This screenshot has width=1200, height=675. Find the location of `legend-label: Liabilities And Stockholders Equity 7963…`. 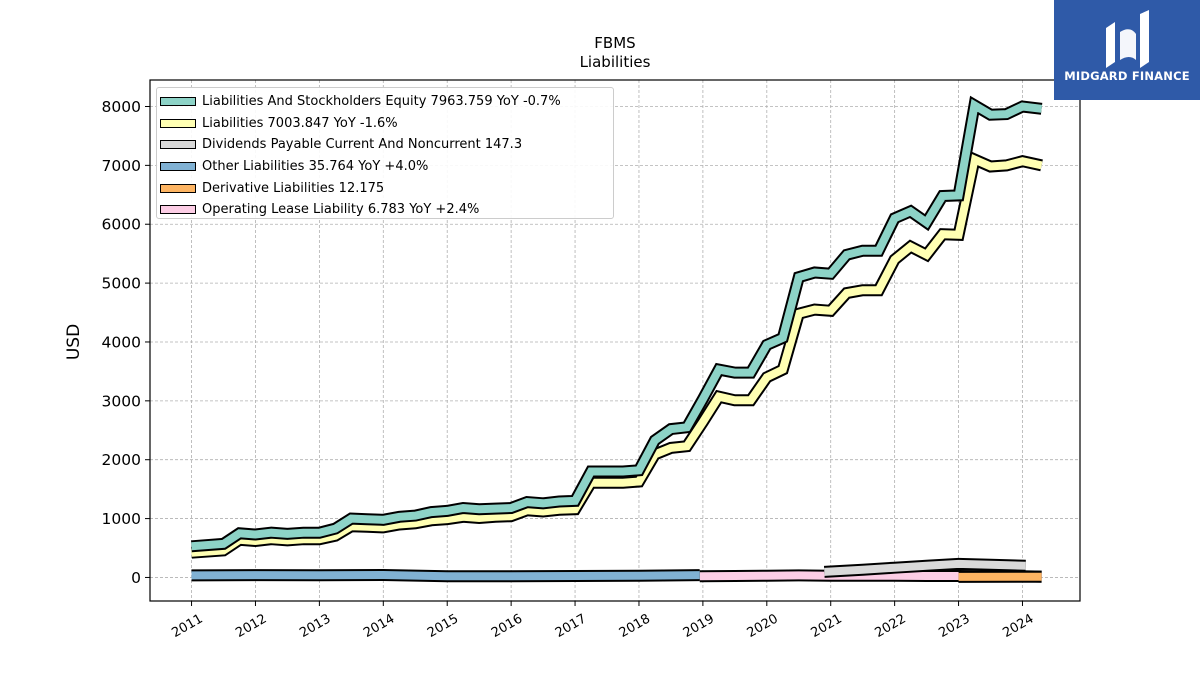

legend-label: Liabilities And Stockholders Equity 7963… is located at coordinates (381, 102).